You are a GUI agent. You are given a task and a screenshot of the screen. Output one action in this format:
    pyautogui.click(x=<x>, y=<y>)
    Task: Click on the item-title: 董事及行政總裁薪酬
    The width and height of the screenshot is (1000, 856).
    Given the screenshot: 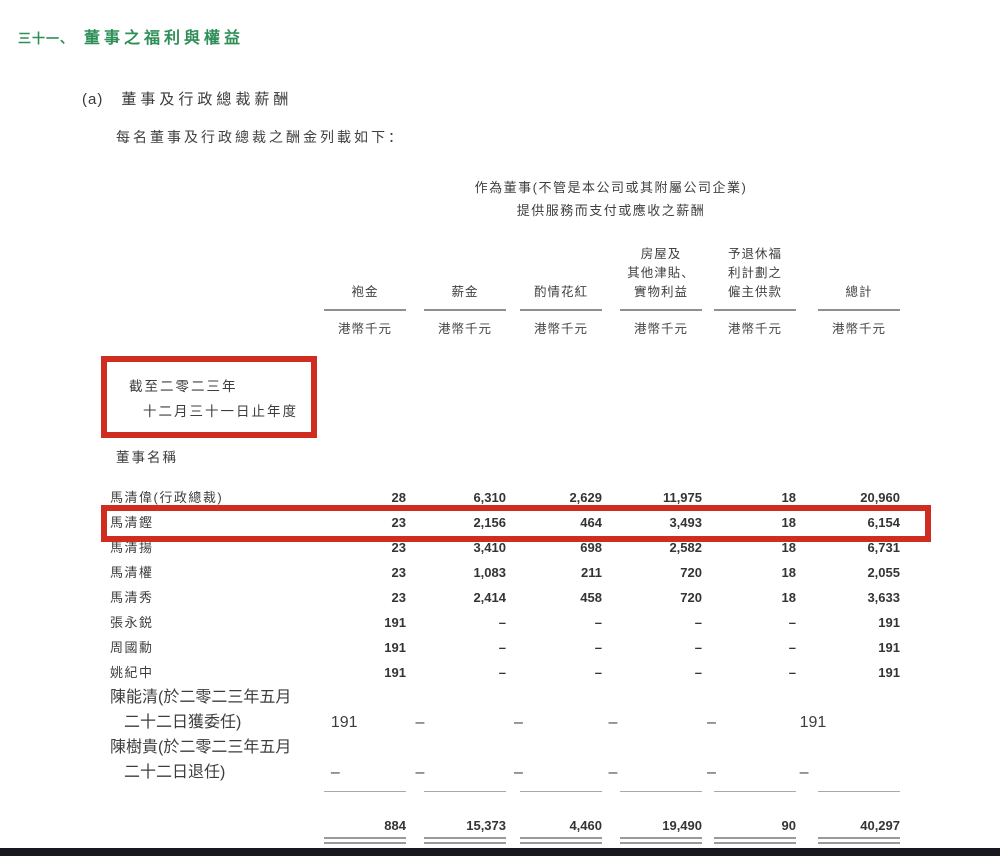 What is the action you would take?
    pyautogui.click(x=207, y=99)
    